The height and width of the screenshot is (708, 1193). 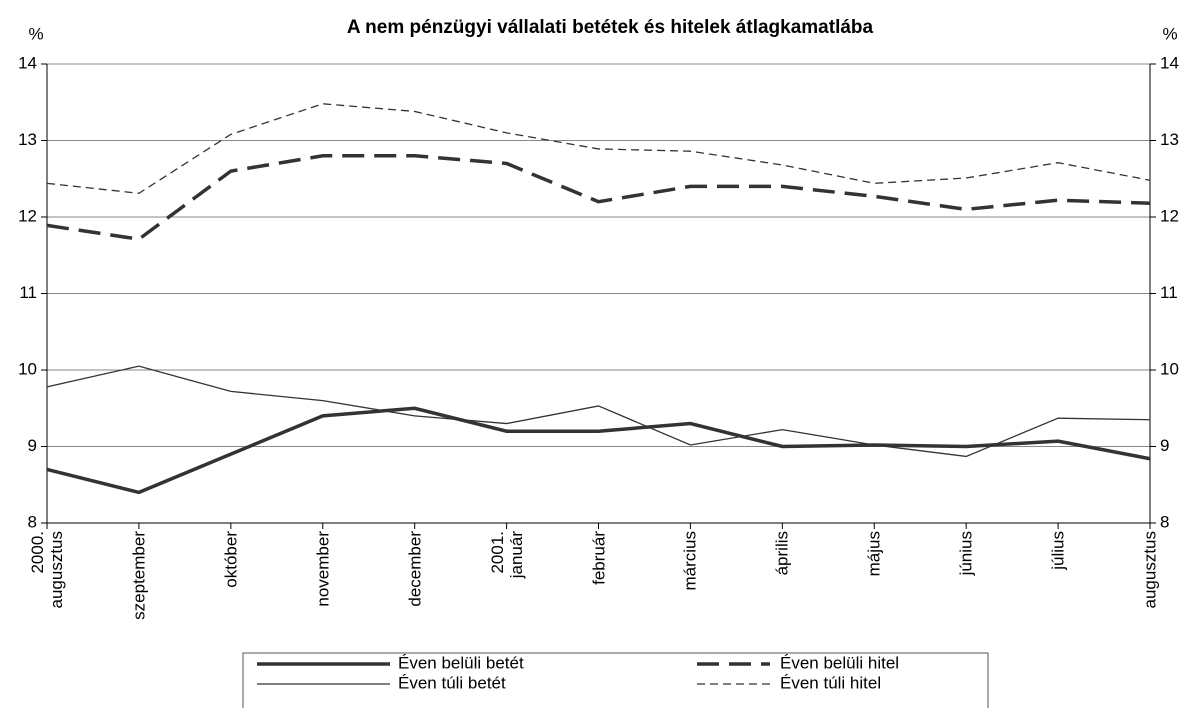 I want to click on x-tick-label: november, so click(x=323, y=569).